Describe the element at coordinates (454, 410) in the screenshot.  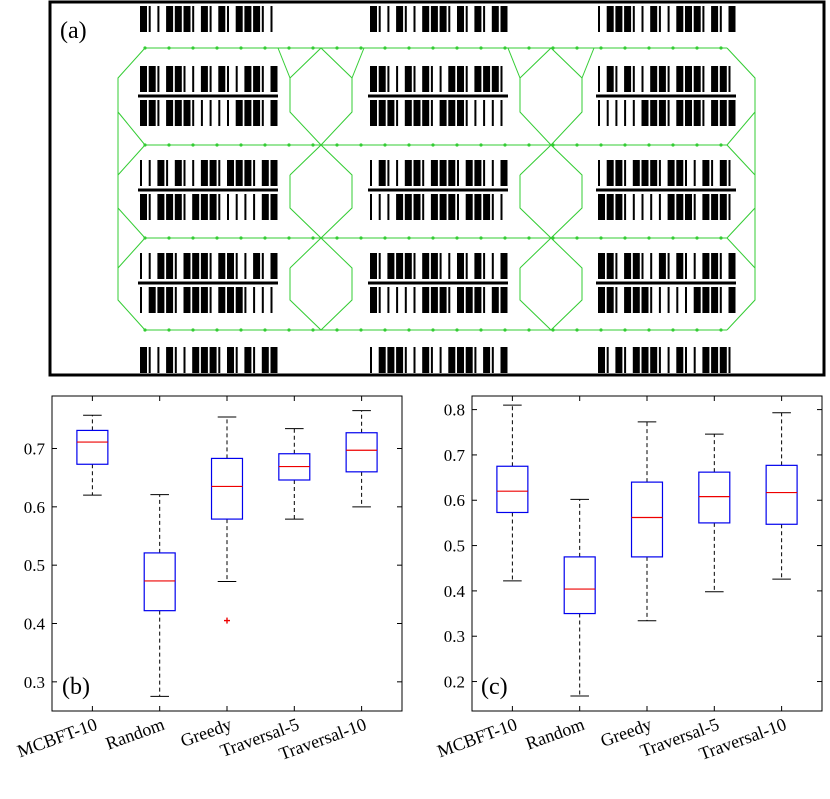
I see `y-tick-label: 0.8` at that location.